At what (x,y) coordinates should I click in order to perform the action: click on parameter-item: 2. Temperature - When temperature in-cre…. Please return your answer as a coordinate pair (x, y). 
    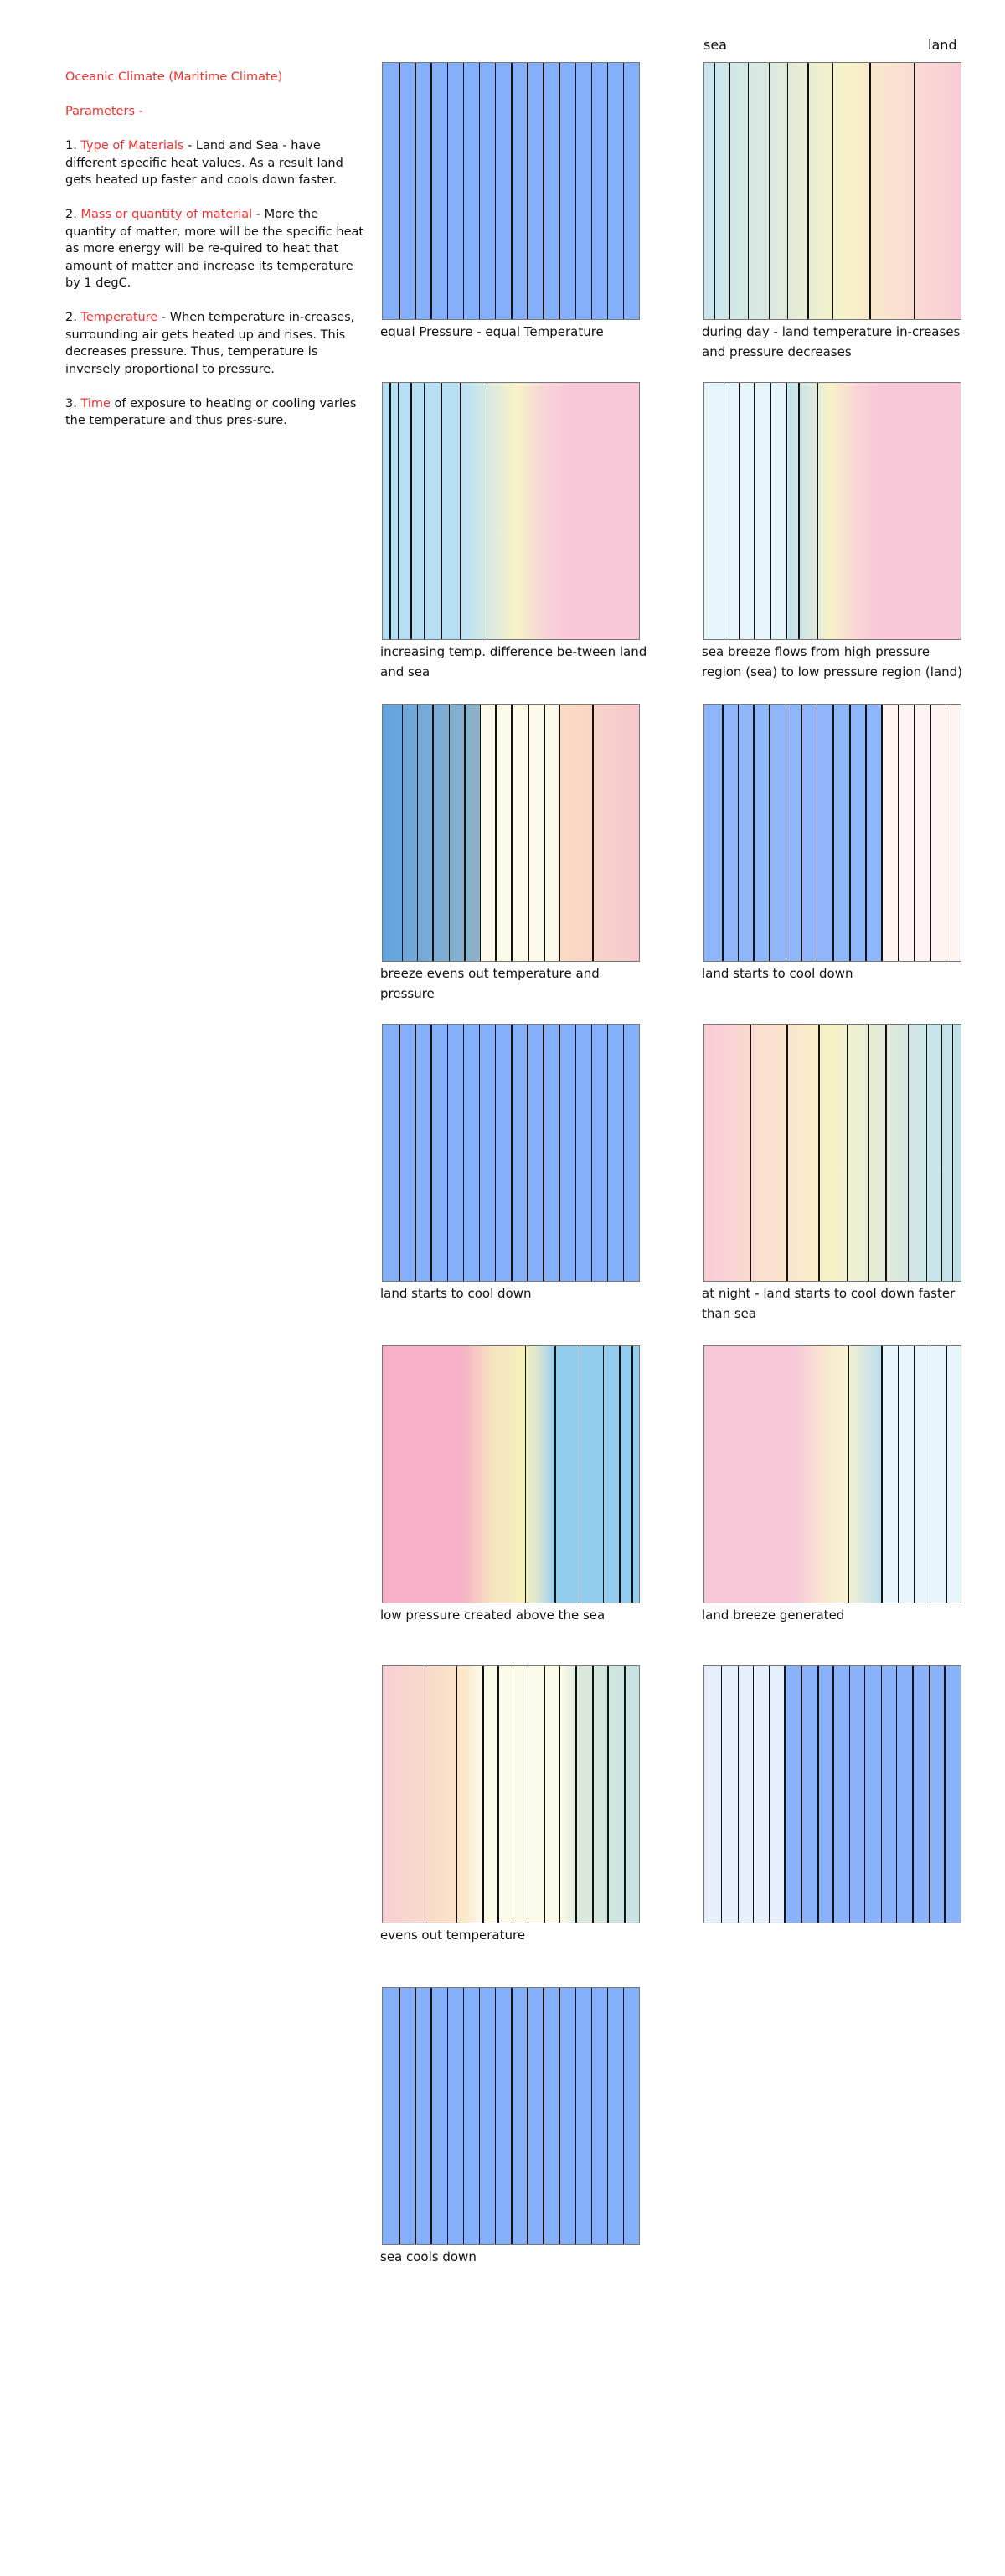
    Looking at the image, I should click on (216, 343).